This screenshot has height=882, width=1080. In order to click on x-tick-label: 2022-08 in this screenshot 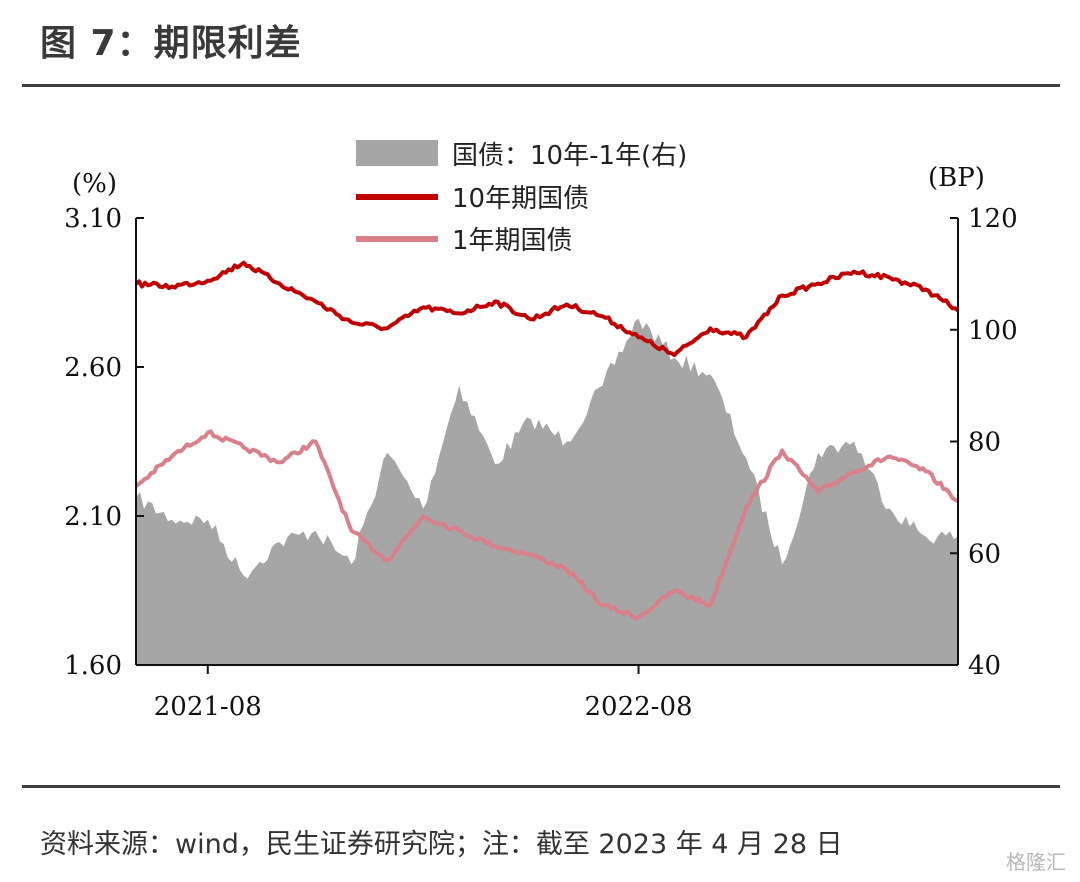, I will do `click(639, 707)`.